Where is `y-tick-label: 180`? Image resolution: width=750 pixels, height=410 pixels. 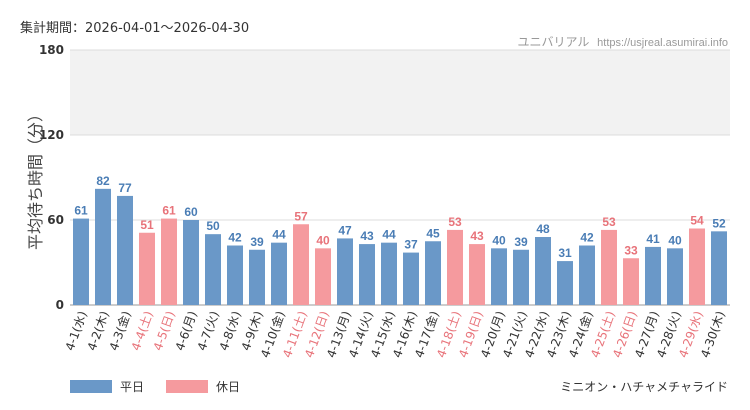 y-tick-label: 180 is located at coordinates (51, 50).